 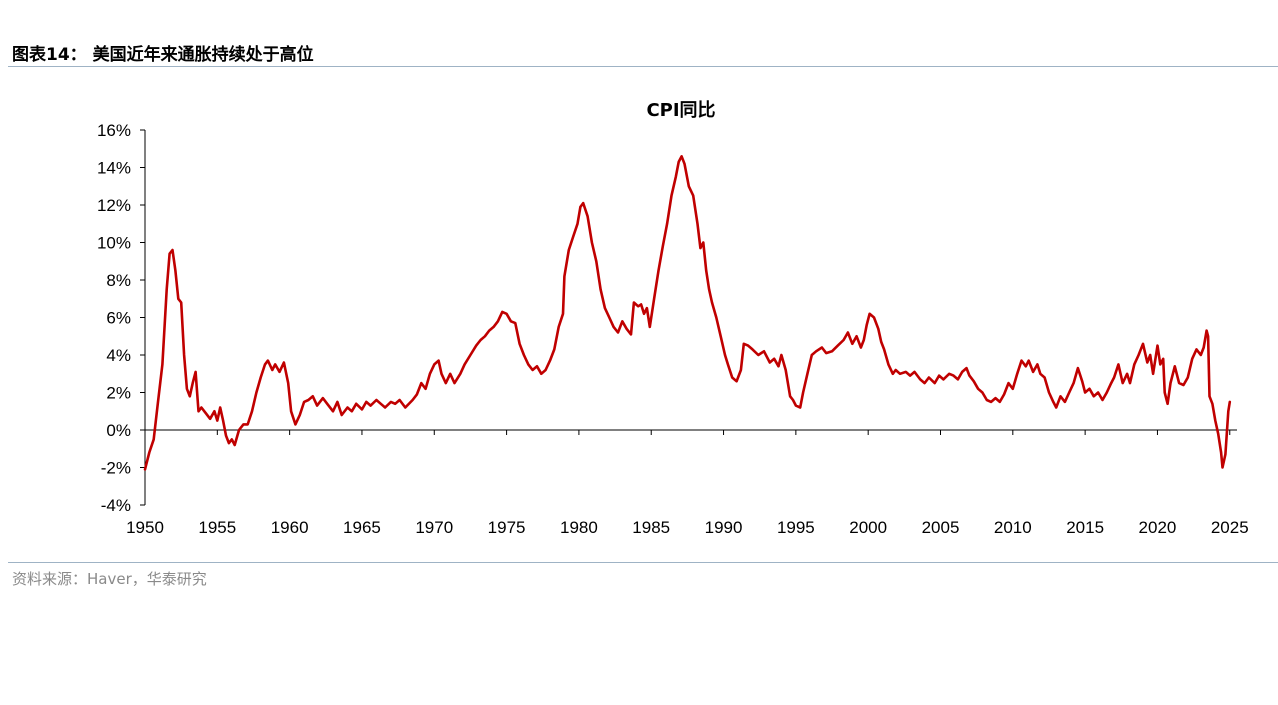 What do you see at coordinates (1158, 527) in the screenshot?
I see `x-tick-label: 2020` at bounding box center [1158, 527].